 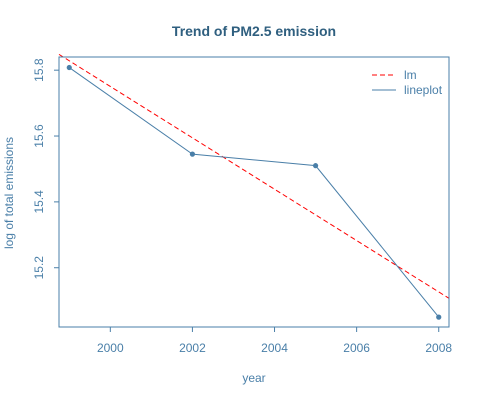 What do you see at coordinates (39, 136) in the screenshot?
I see `y-tick-label: 15.6` at bounding box center [39, 136].